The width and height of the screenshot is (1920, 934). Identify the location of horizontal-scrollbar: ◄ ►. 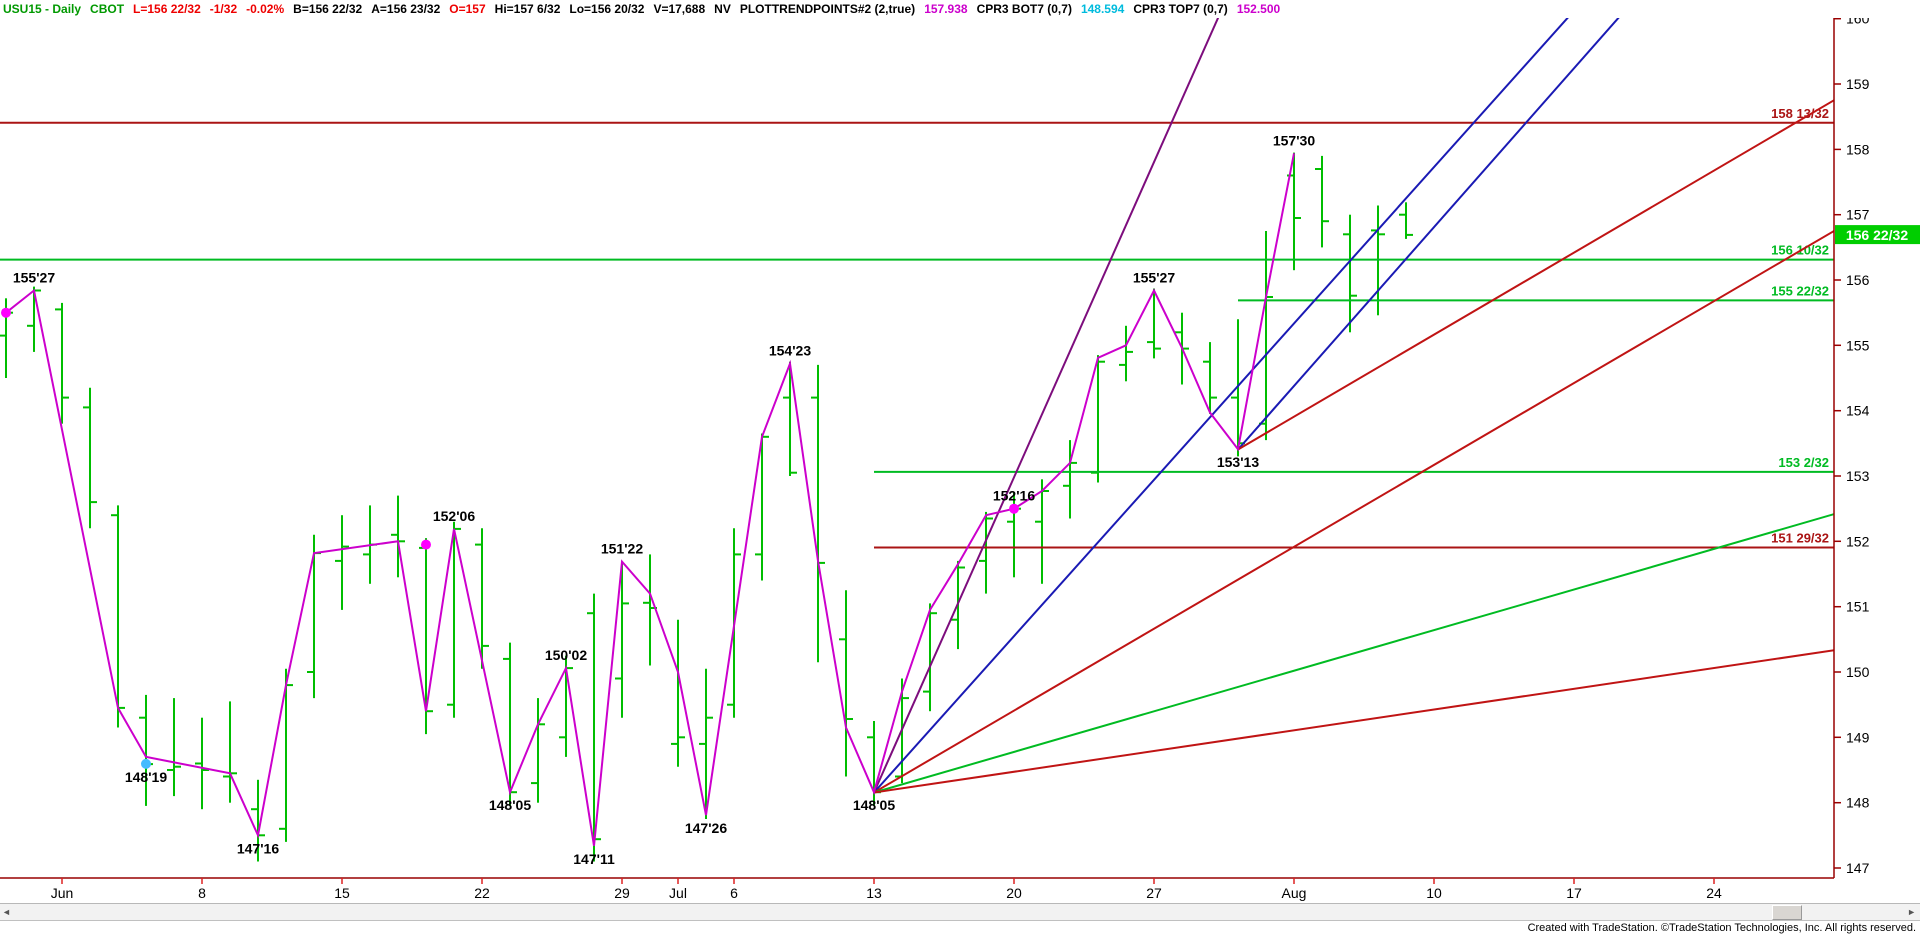
(960, 911).